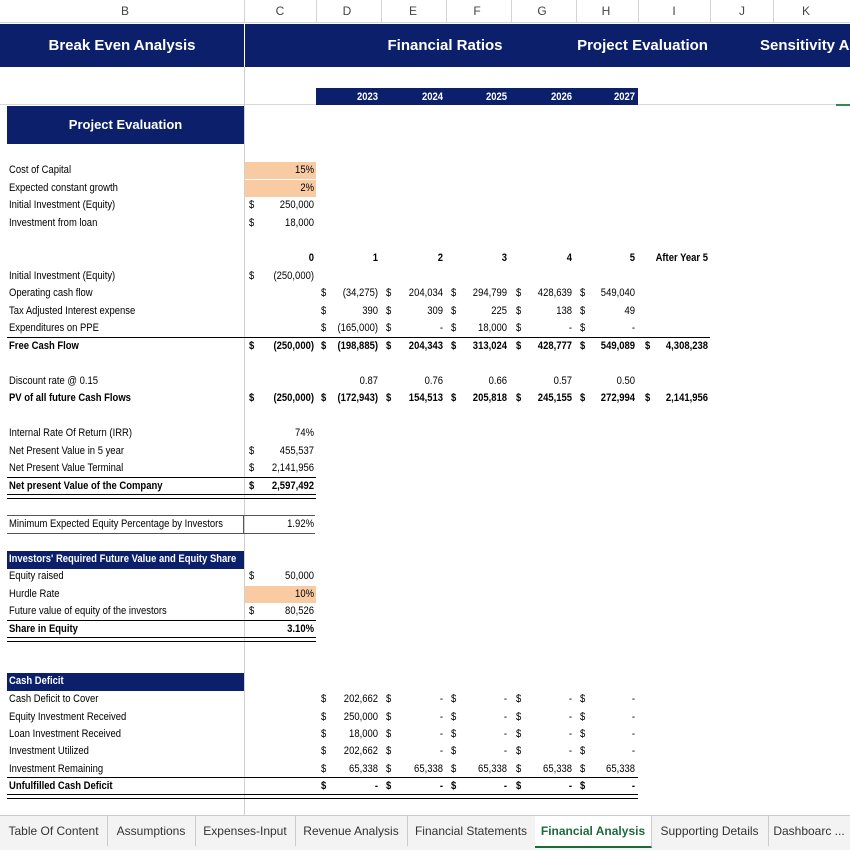 The width and height of the screenshot is (850, 850). Describe the element at coordinates (122, 45) in the screenshot. I see `banner-title: Break Even Analysis` at that location.